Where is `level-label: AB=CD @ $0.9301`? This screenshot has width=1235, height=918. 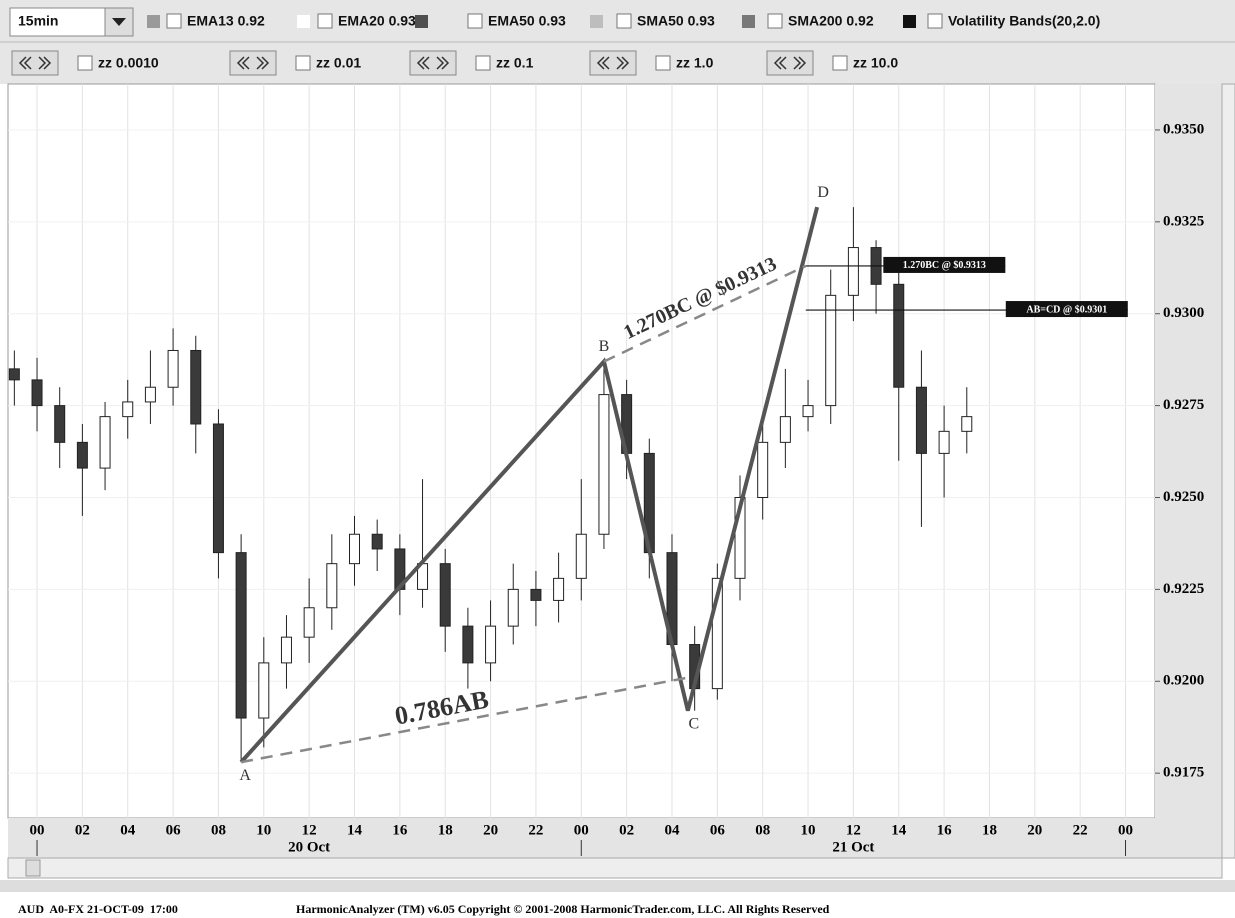 level-label: AB=CD @ $0.9301 is located at coordinates (1066, 309).